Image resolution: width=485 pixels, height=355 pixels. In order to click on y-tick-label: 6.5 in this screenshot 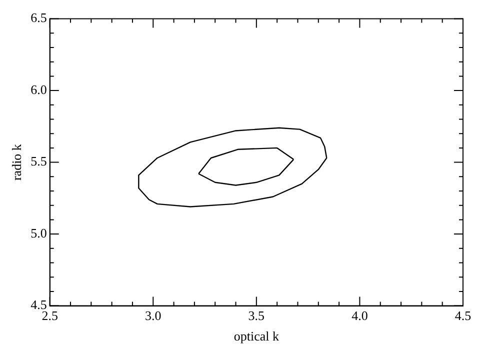, I will do `click(38, 18)`.